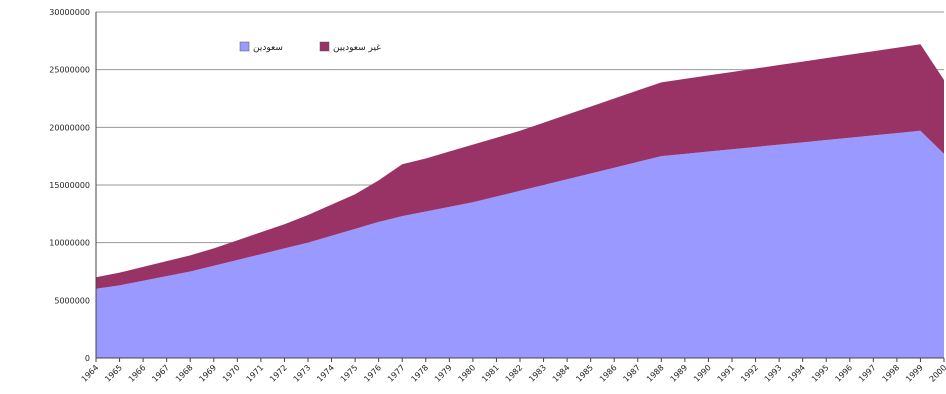  I want to click on x-tick-label: 1968, so click(184, 373).